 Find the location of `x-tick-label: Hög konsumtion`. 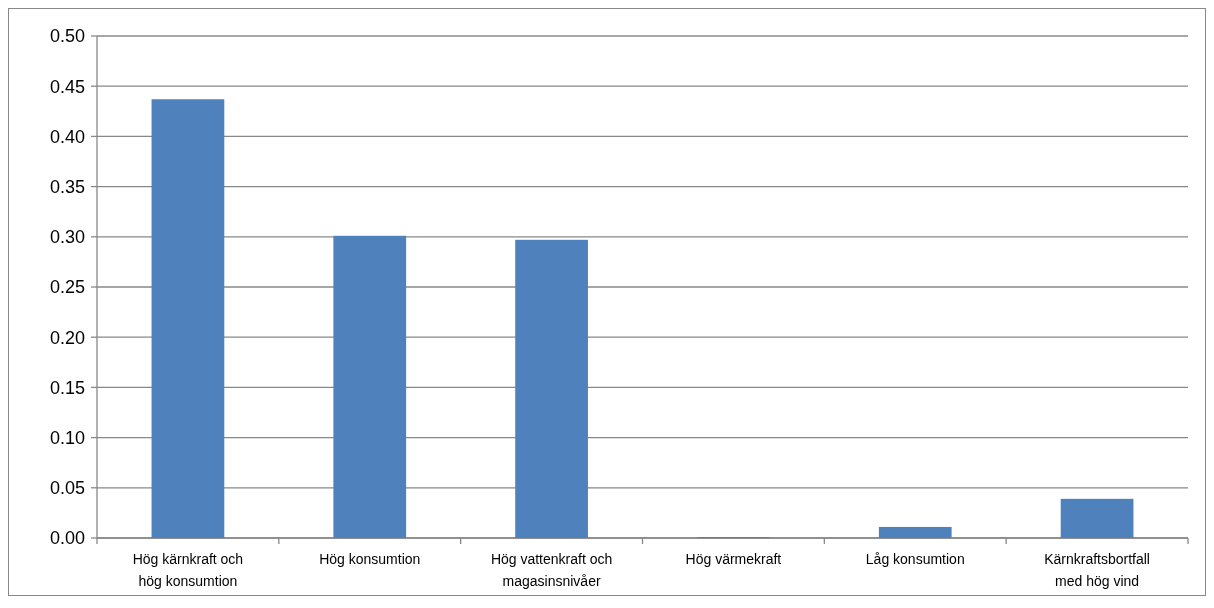

x-tick-label: Hög konsumtion is located at coordinates (370, 559).